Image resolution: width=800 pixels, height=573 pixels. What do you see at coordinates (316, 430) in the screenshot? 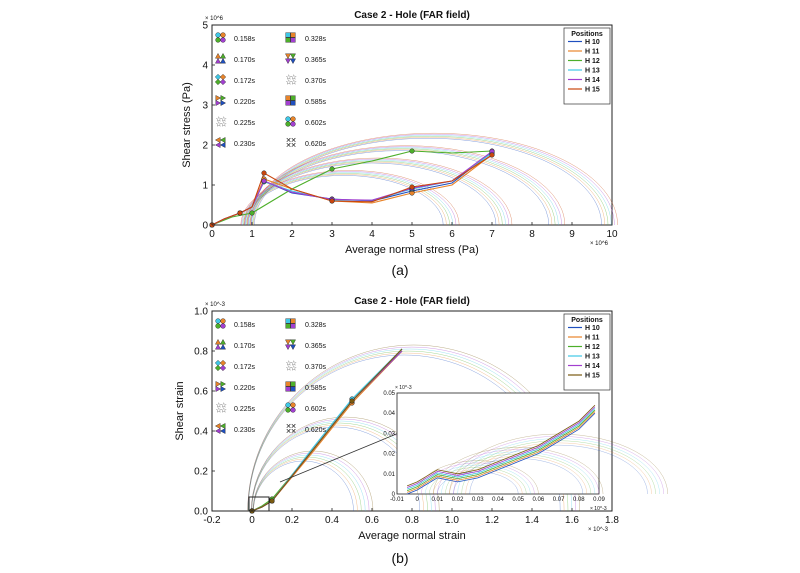
I see `time-label: 0.620s` at bounding box center [316, 430].